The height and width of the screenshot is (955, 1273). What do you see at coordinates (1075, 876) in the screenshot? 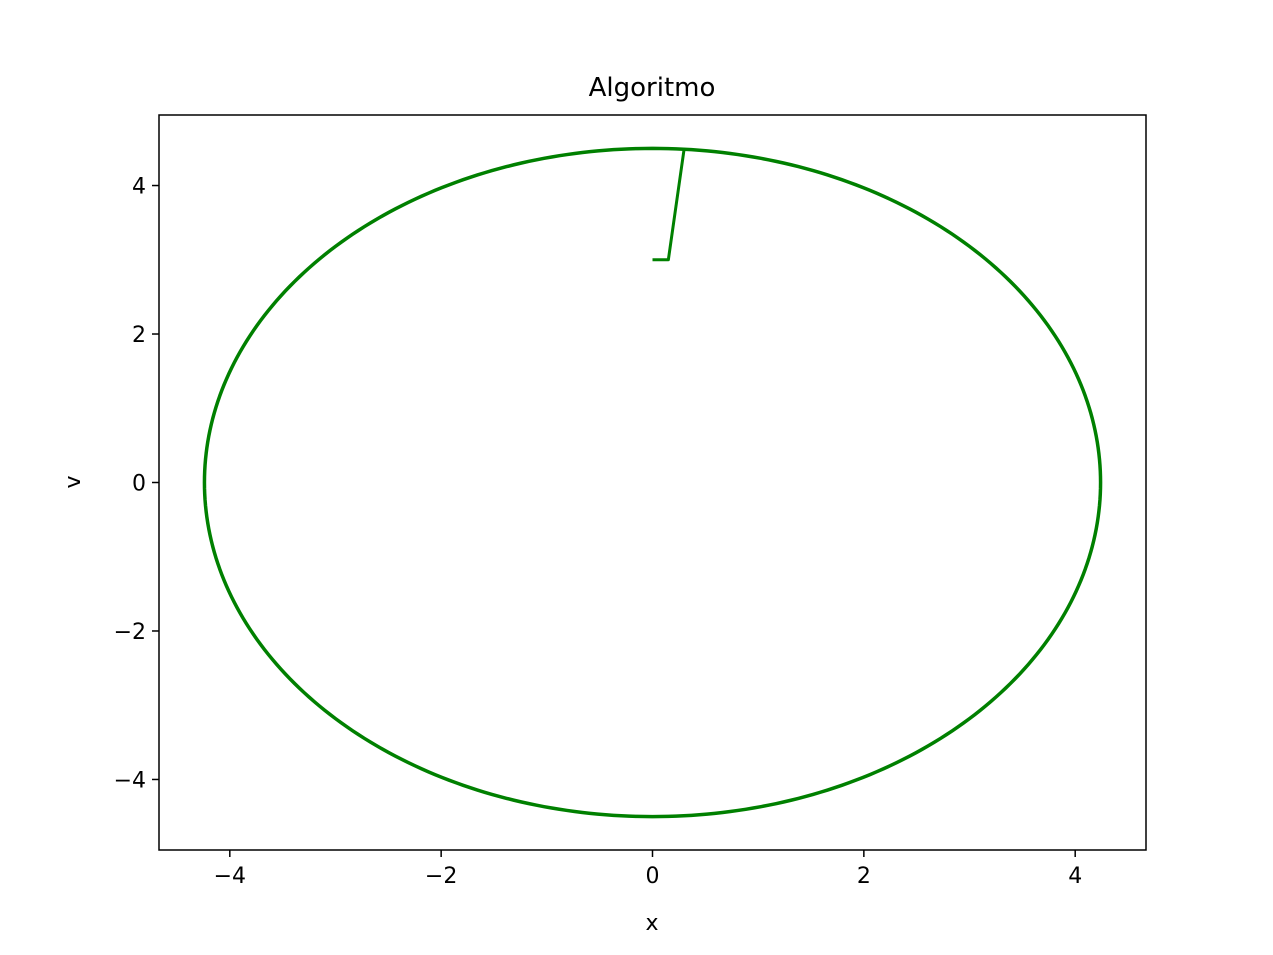
I see `x-tick-label: 4` at bounding box center [1075, 876].